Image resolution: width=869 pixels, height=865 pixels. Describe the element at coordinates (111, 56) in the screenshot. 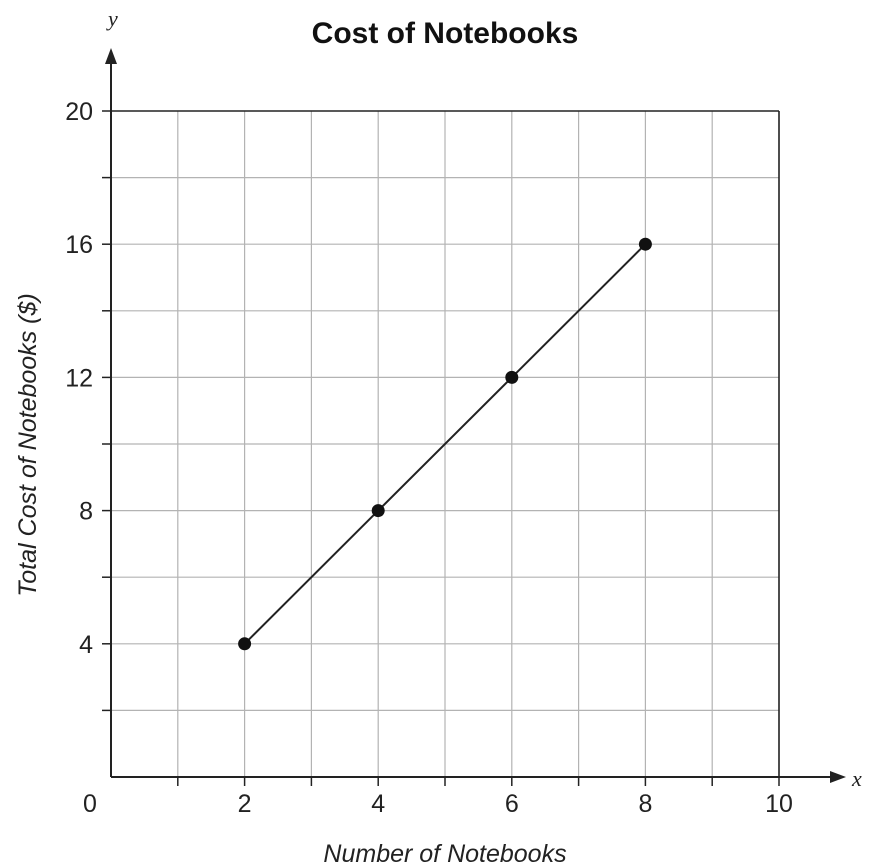

I see `y-axis-arrow-icon` at that location.